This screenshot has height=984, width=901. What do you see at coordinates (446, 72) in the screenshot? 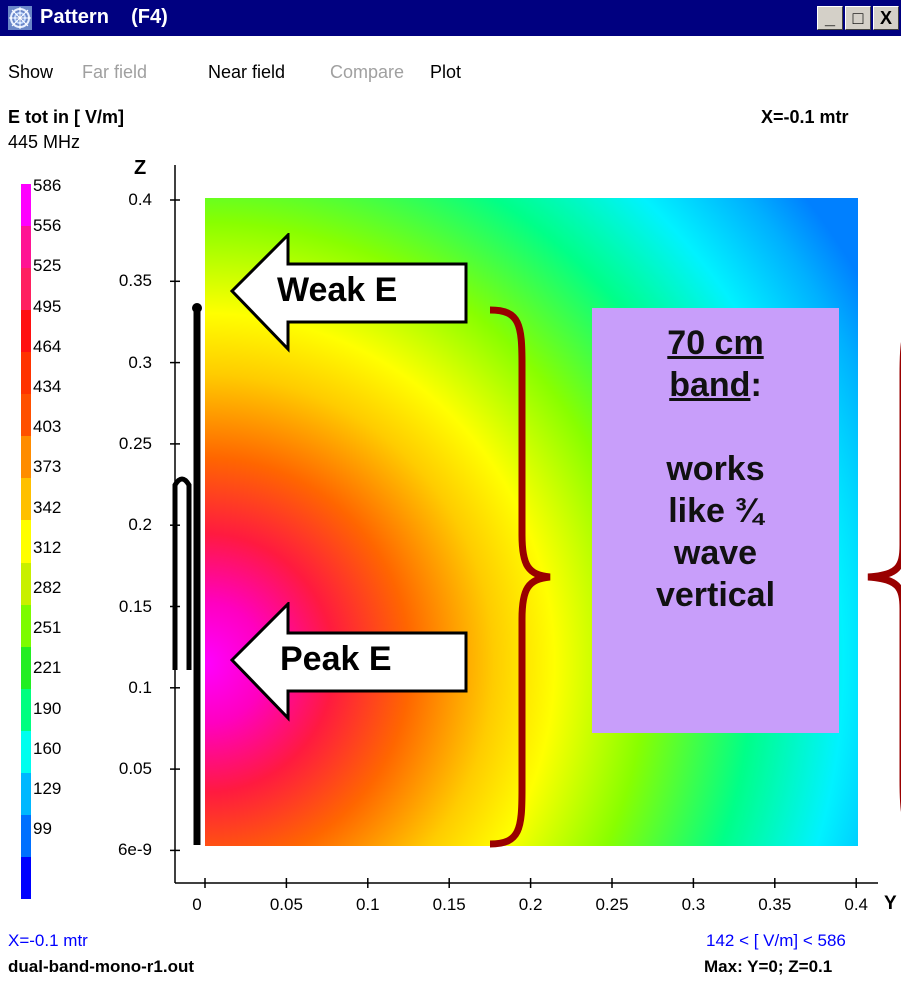
I see `menu-plot: Plot` at bounding box center [446, 72].